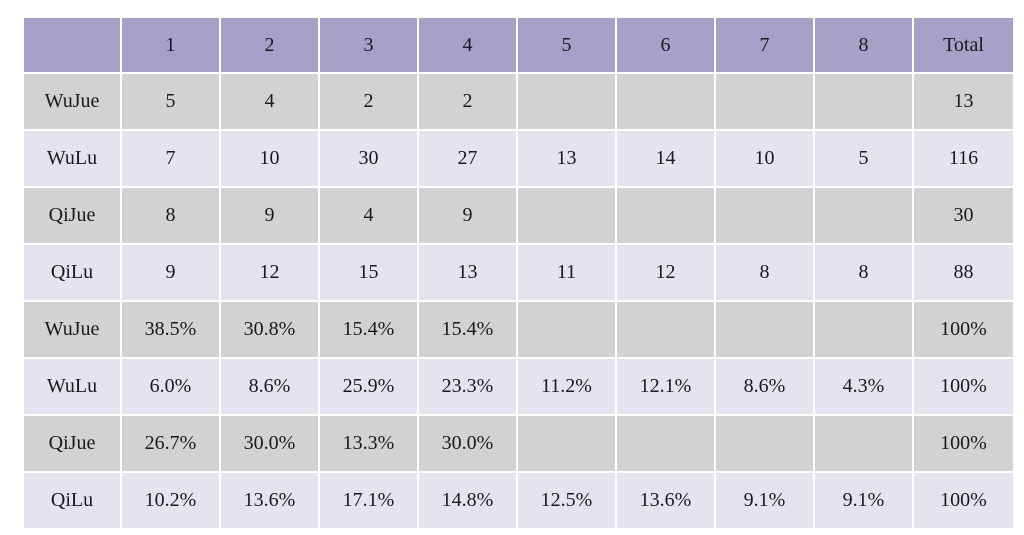  Describe the element at coordinates (72, 45) in the screenshot. I see `header-corner-cell` at that location.